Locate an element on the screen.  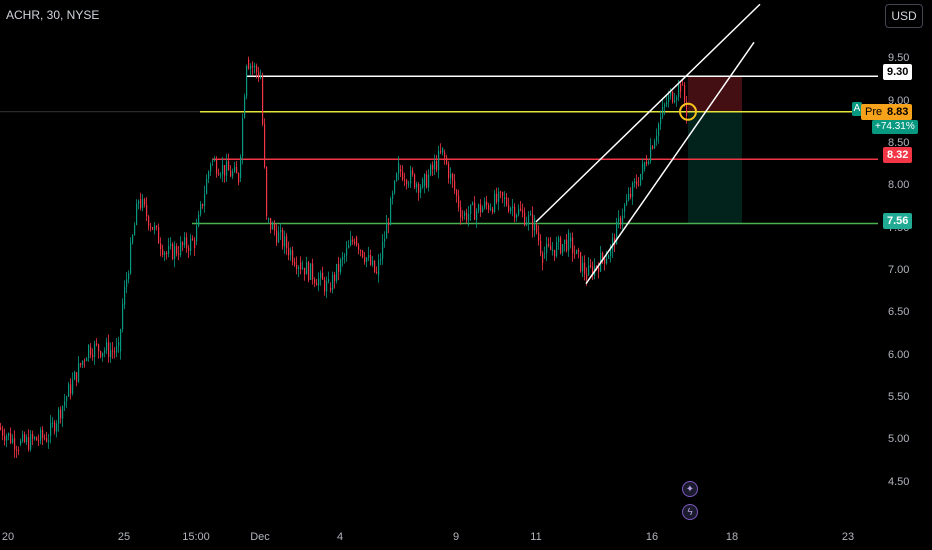
y-tick-label: 4.50 is located at coordinates (899, 481).